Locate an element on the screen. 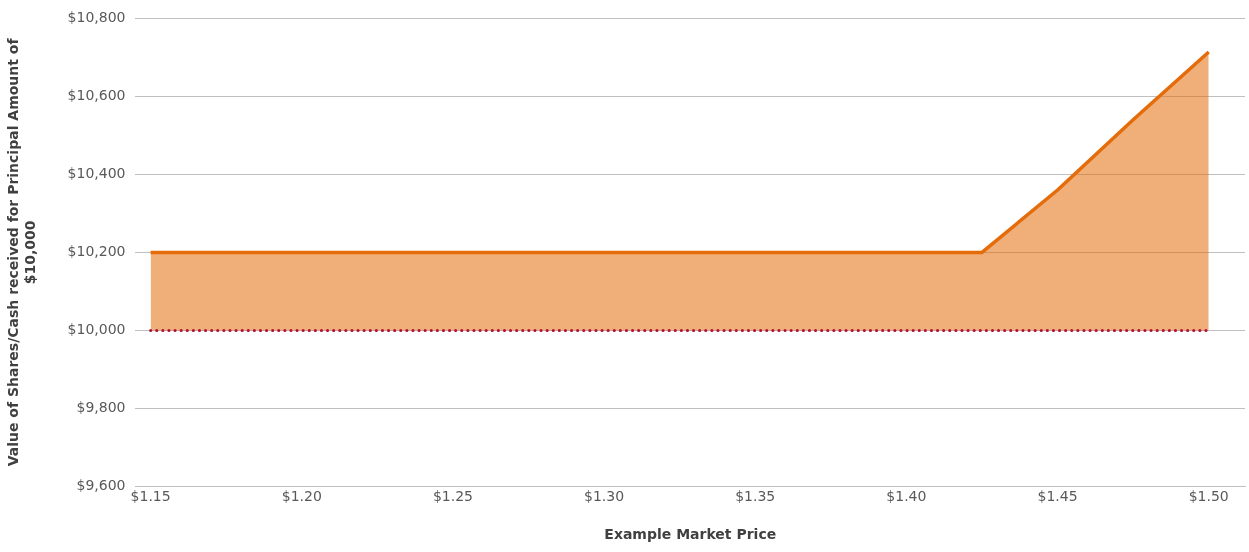 This screenshot has width=1249, height=552. y-tick-label: $10,400 is located at coordinates (96, 173).